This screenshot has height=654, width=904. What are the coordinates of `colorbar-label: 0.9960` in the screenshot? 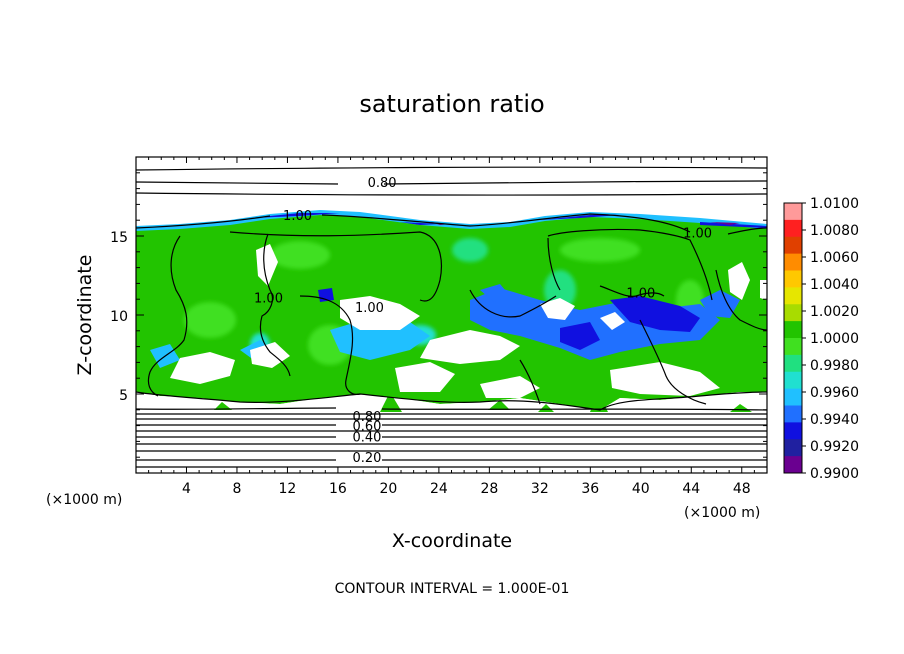 It's located at (834, 393).